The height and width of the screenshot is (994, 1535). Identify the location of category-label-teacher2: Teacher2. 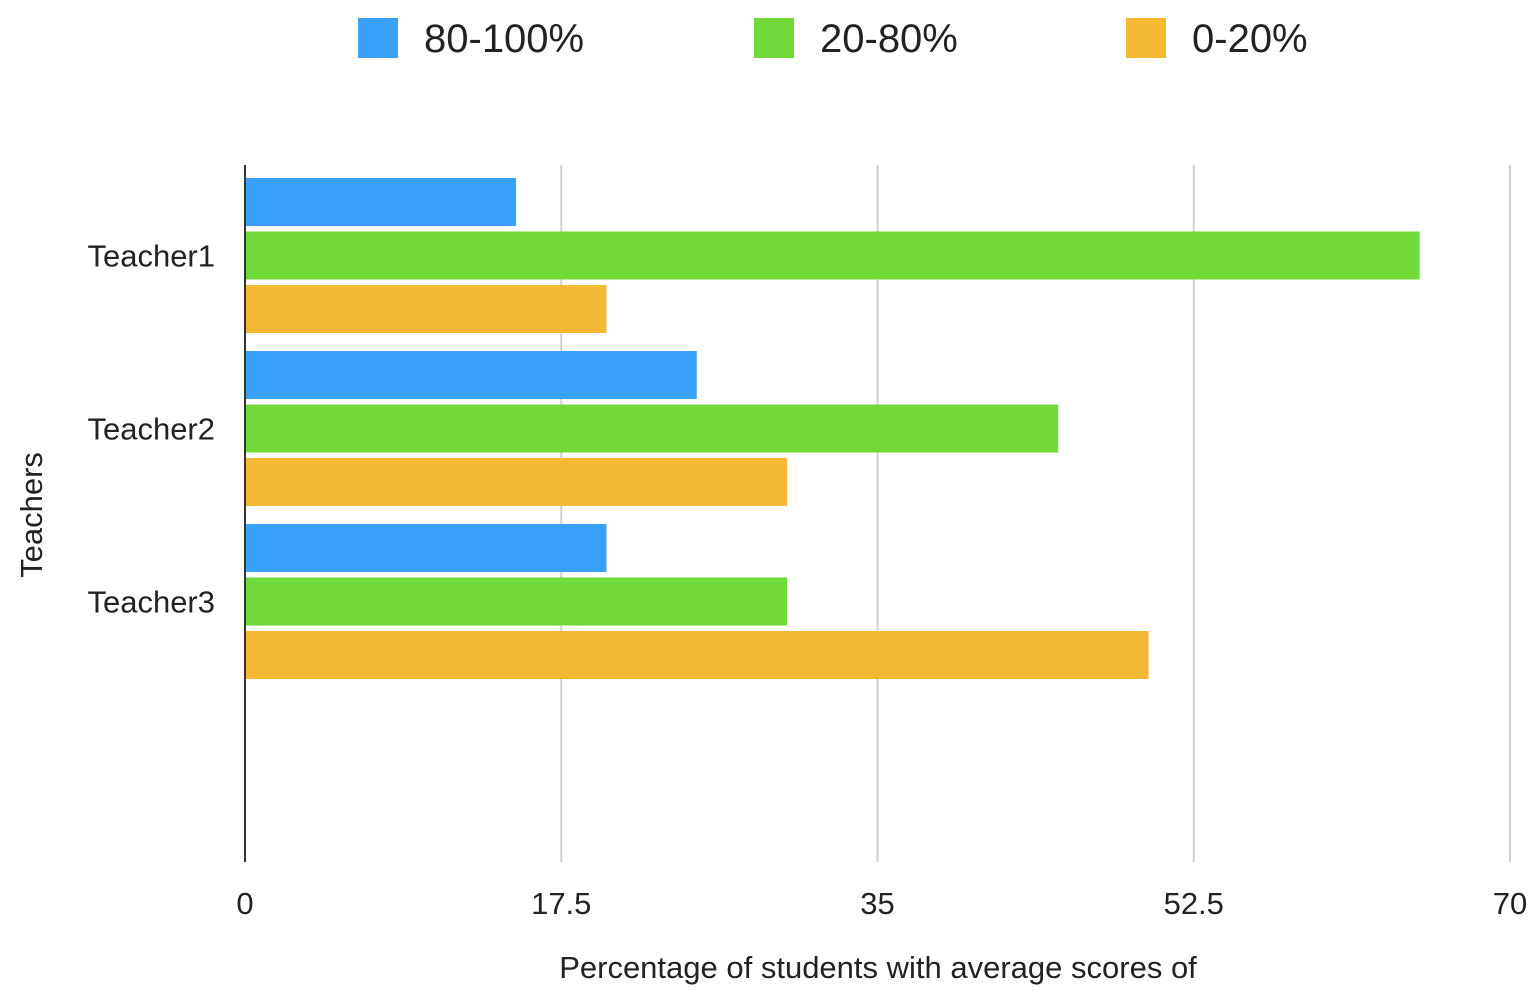
(151, 429).